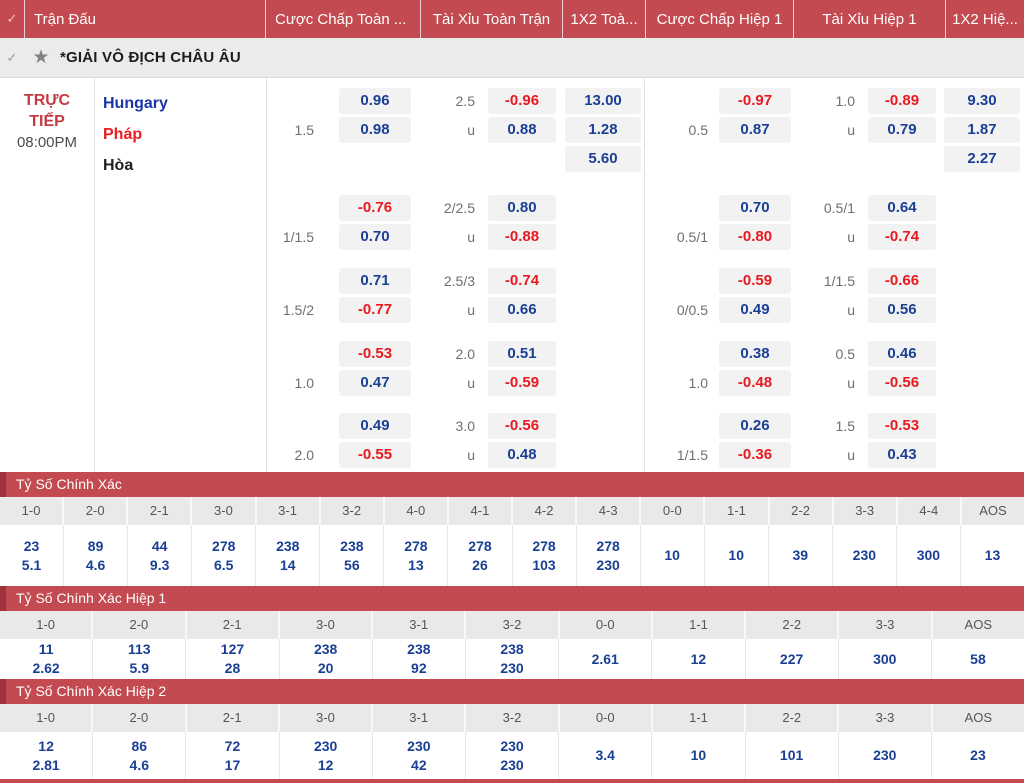  I want to click on handicap-odds-ft: -0.77, so click(375, 310).